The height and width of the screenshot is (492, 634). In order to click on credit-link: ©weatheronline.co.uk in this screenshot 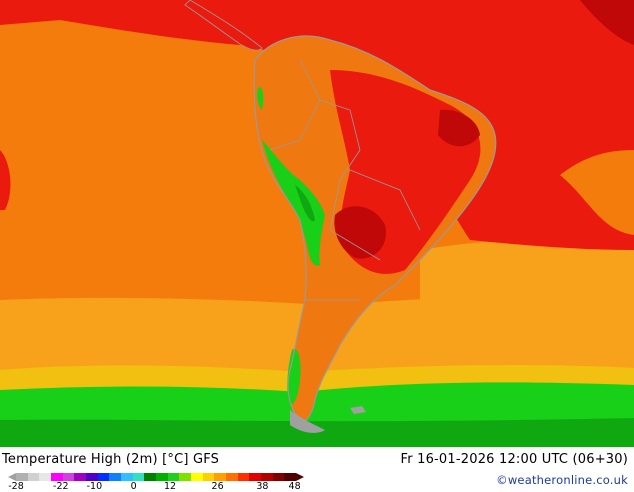, I will do `click(562, 480)`.